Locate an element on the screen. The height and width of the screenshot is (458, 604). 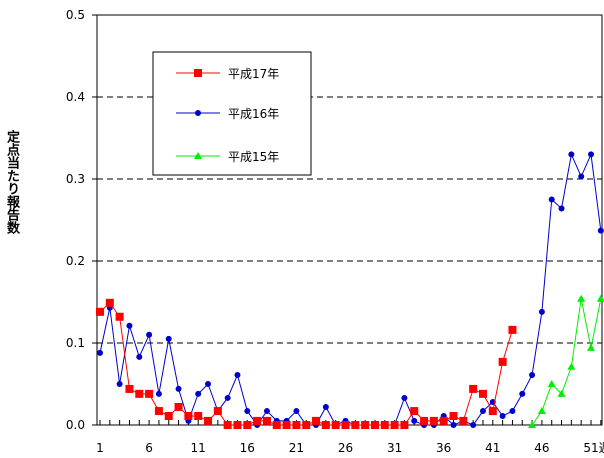
x-tick-label: 36 is located at coordinates (443, 447).